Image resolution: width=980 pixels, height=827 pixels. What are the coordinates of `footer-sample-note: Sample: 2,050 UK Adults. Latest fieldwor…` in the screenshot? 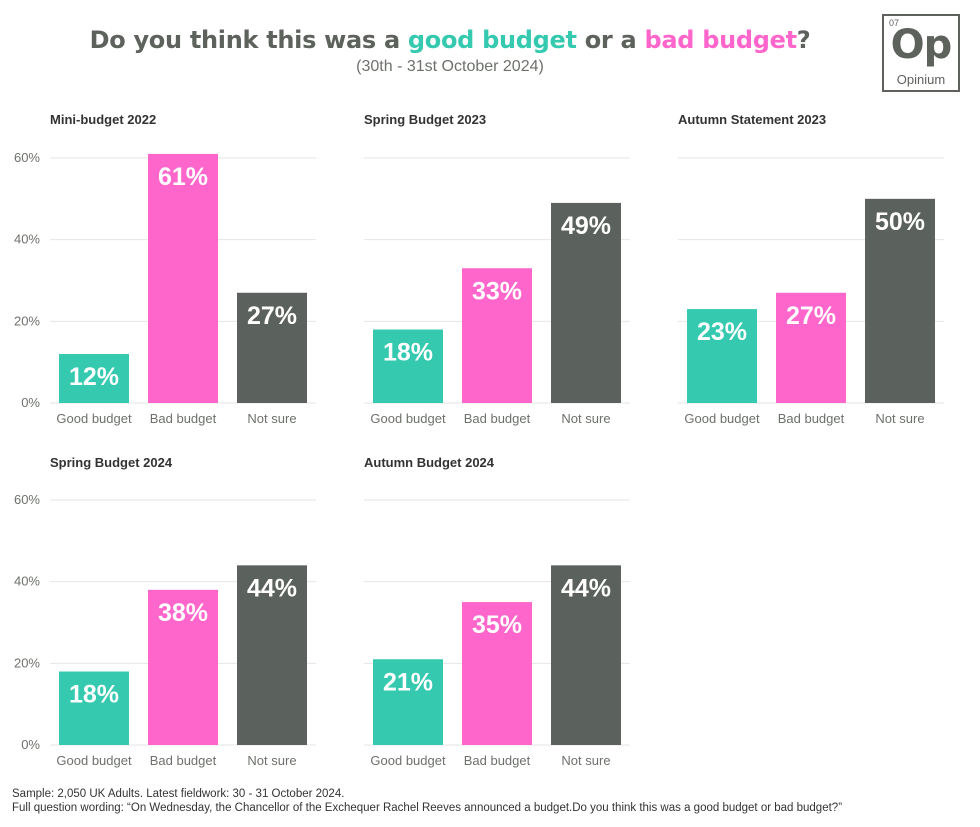 It's located at (178, 794).